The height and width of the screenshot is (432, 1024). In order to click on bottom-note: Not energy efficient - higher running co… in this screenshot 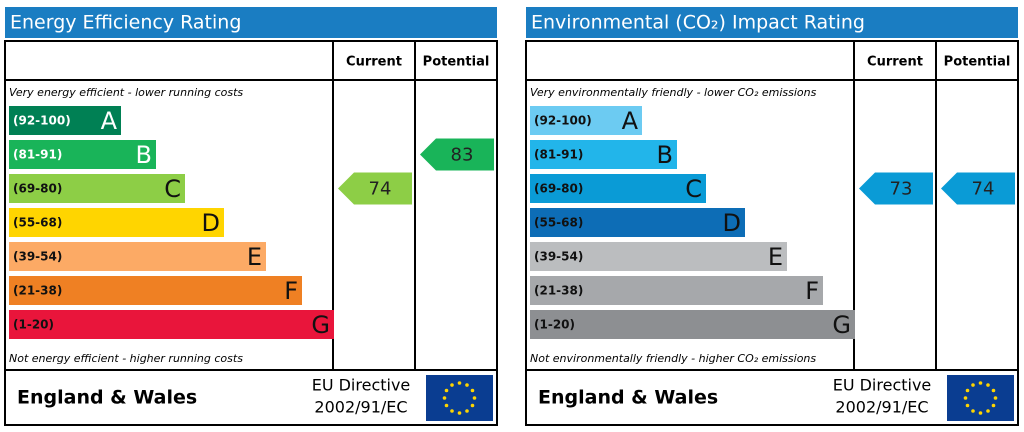, I will do `click(126, 358)`.